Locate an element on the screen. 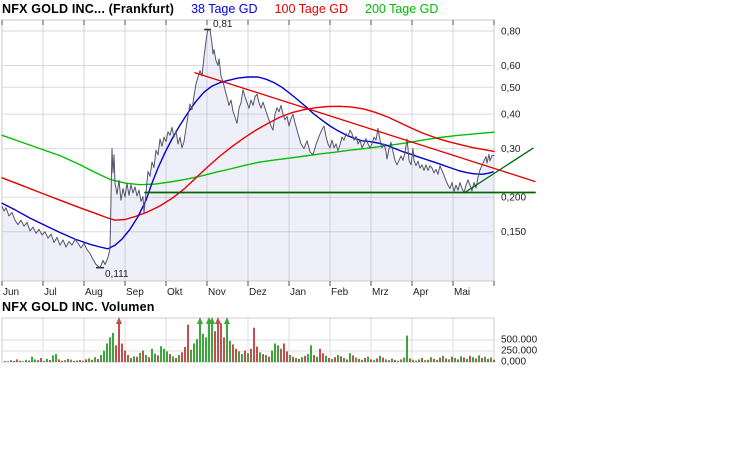  volume-chart-title: NFX GOLD INC. Volumen is located at coordinates (78, 307).